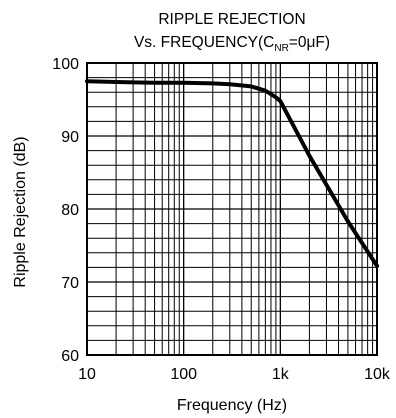 This screenshot has height=418, width=396. Describe the element at coordinates (204, 42) in the screenshot. I see `title-prefix: Vs. FREQUENCY(C` at that location.